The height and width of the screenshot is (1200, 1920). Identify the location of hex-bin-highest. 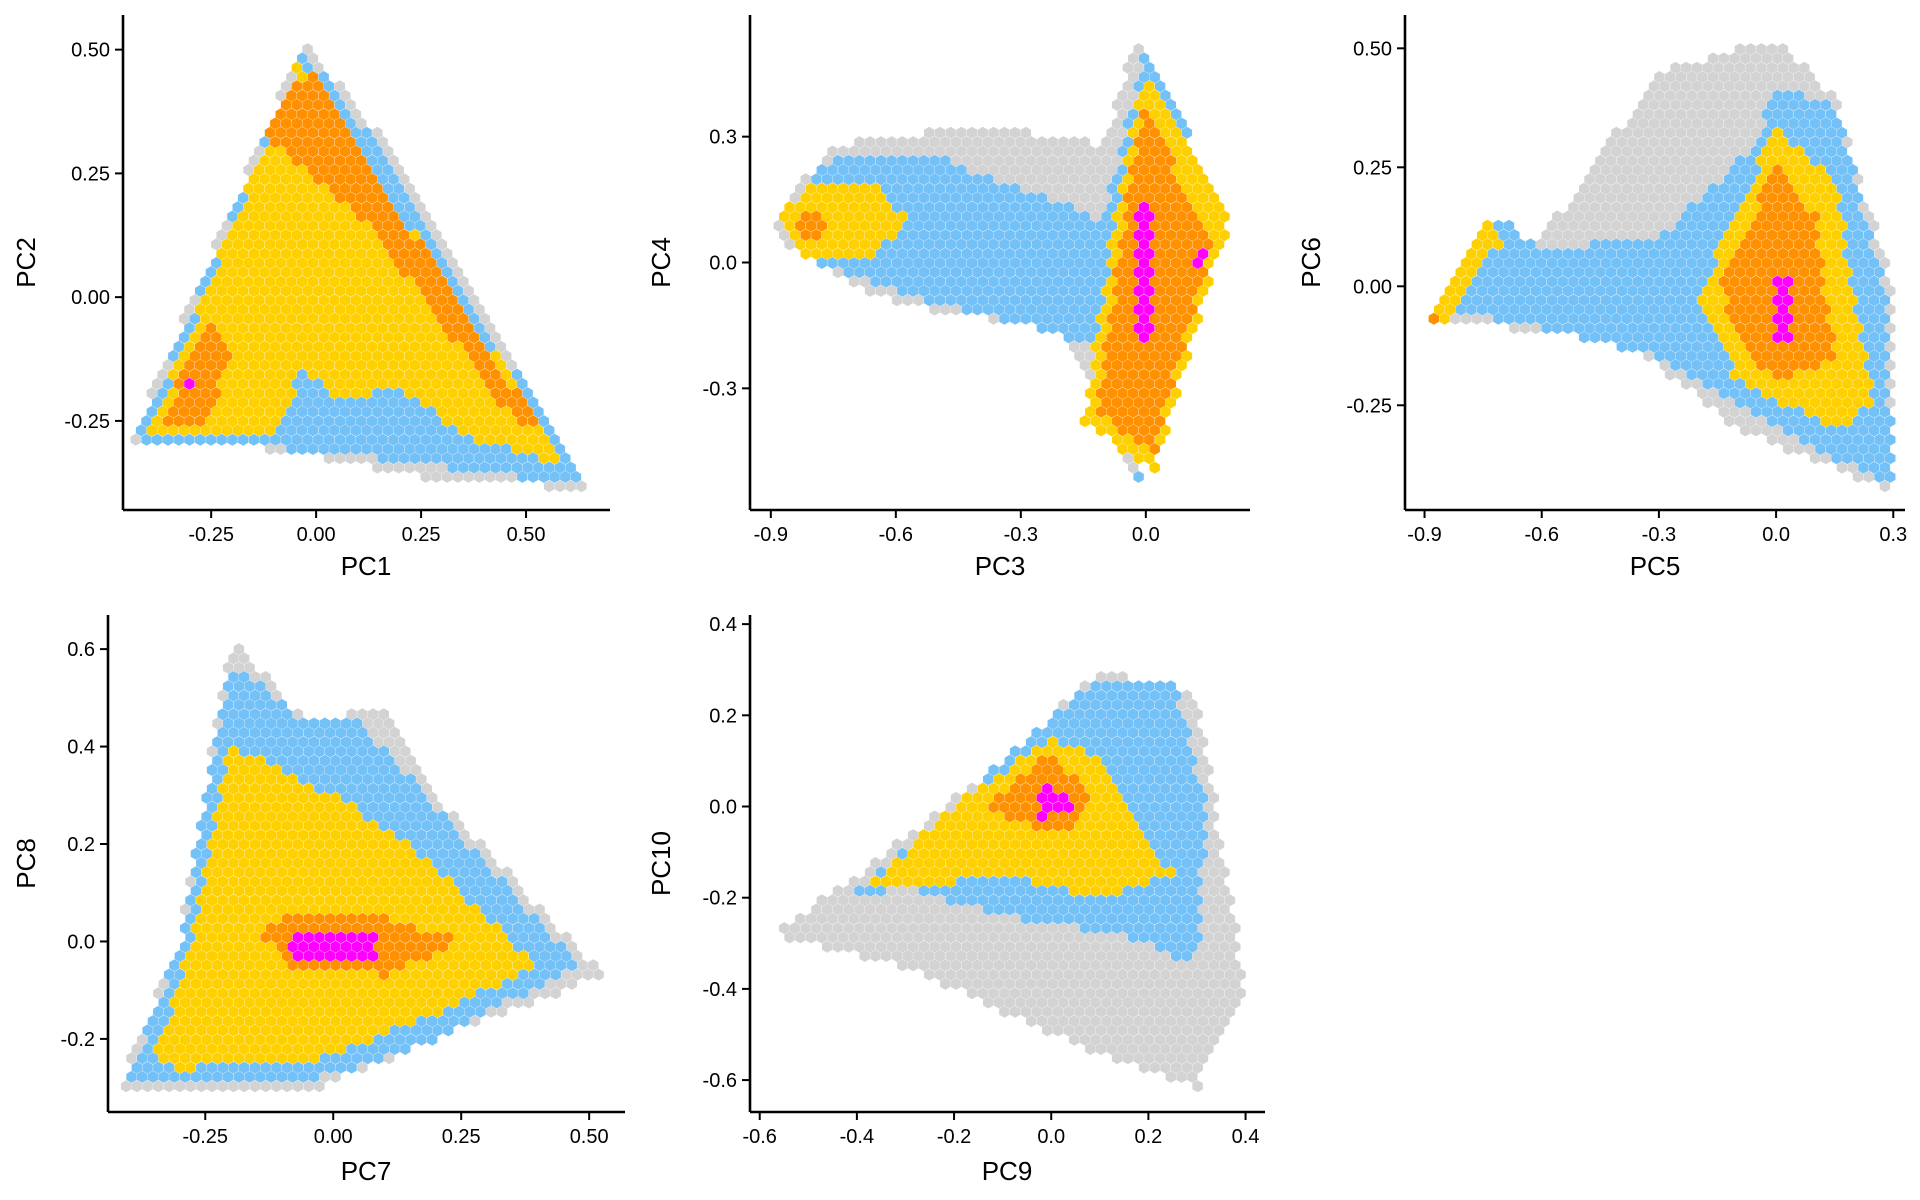
(1149, 253).